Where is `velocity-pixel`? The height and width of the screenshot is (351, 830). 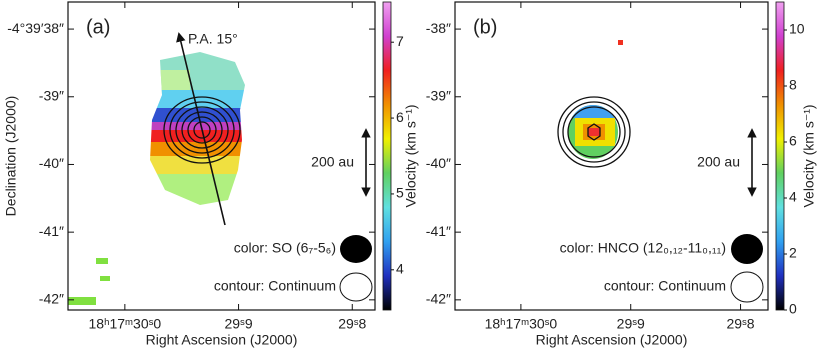
velocity-pixel is located at coordinates (620, 42).